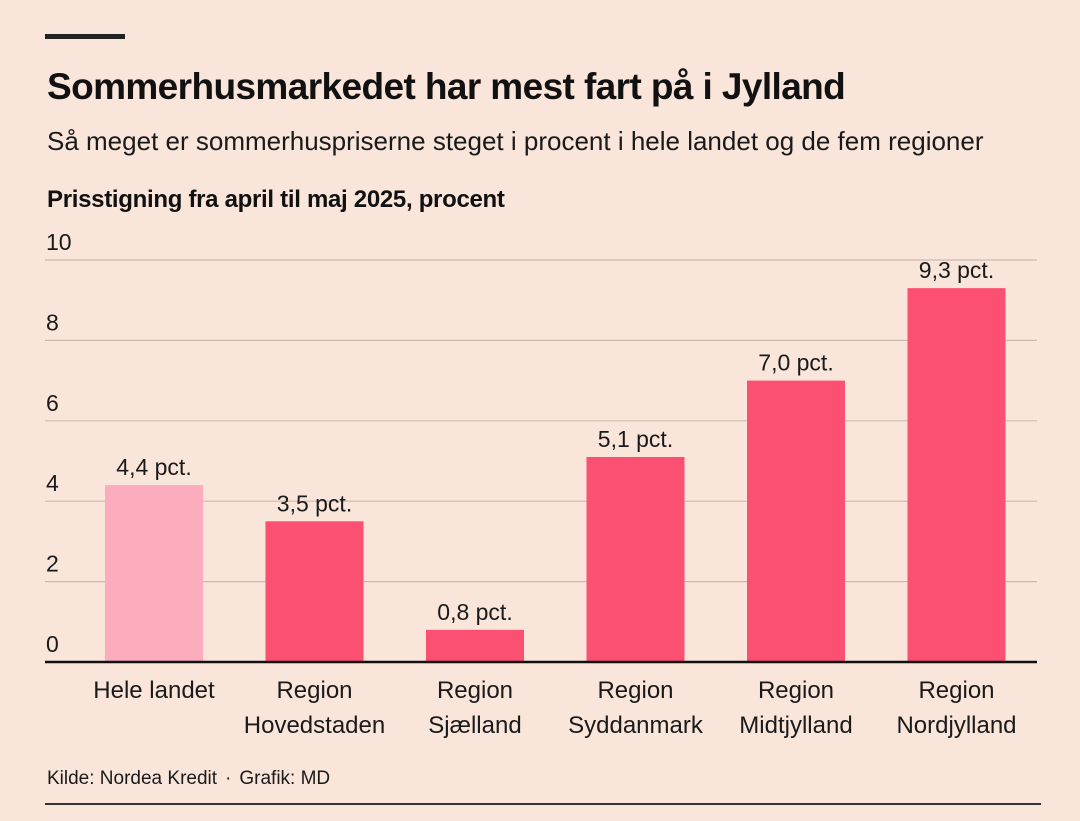 The image size is (1080, 821). I want to click on top-rule, so click(85, 36).